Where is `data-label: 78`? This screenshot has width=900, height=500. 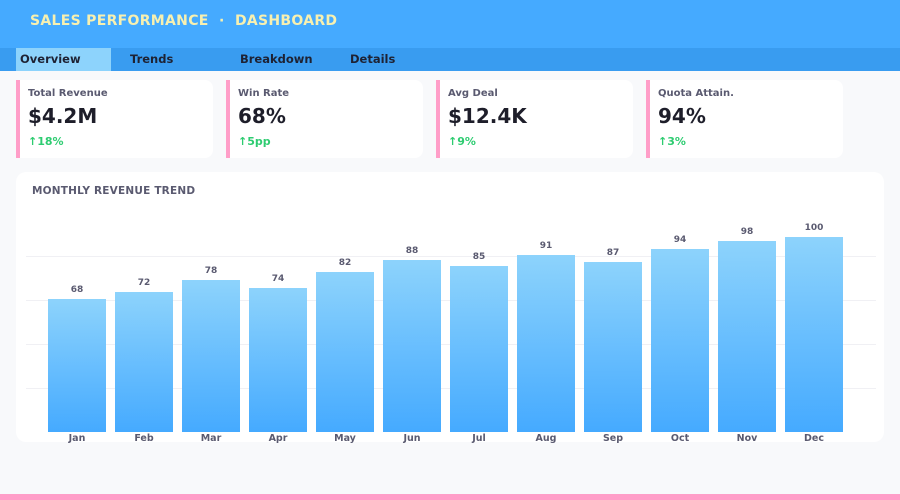 data-label: 78 is located at coordinates (211, 270).